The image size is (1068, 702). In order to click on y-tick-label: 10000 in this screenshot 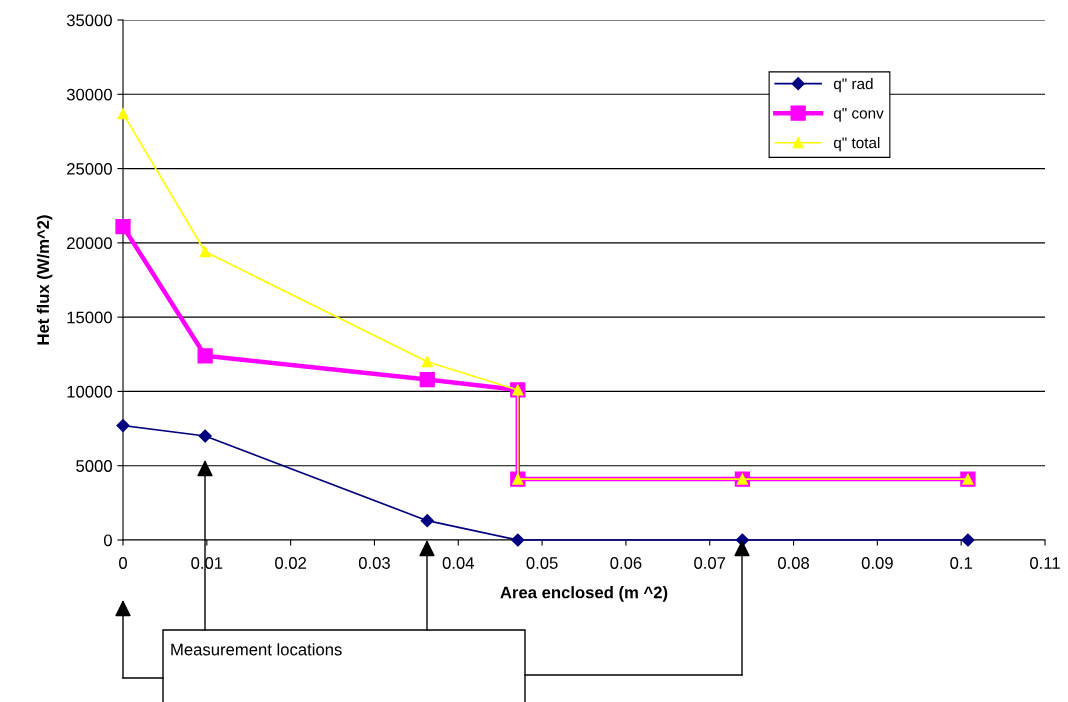, I will do `click(89, 391)`.